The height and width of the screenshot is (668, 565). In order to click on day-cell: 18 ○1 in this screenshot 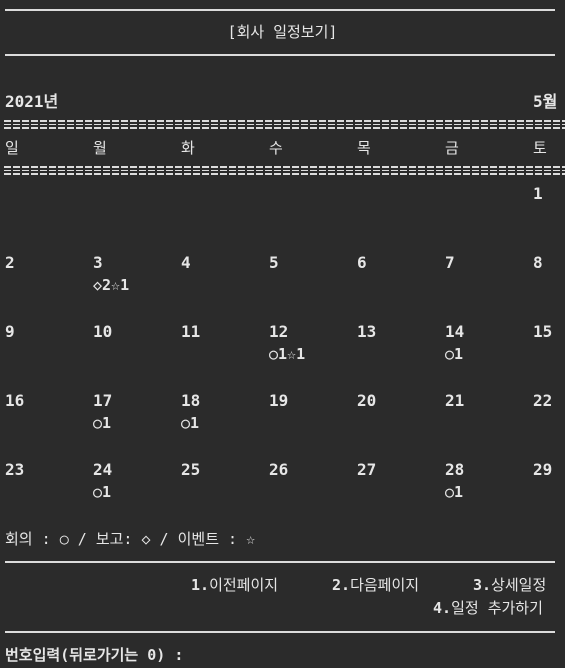, I will do `click(221, 412)`.